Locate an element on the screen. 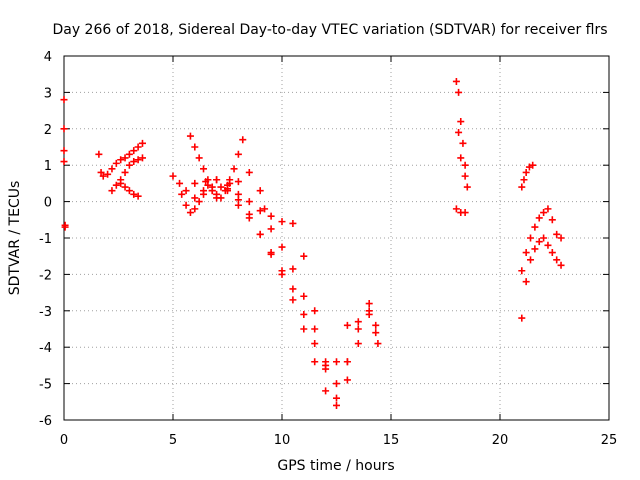  series-arc-00h is located at coordinates (64, 163).